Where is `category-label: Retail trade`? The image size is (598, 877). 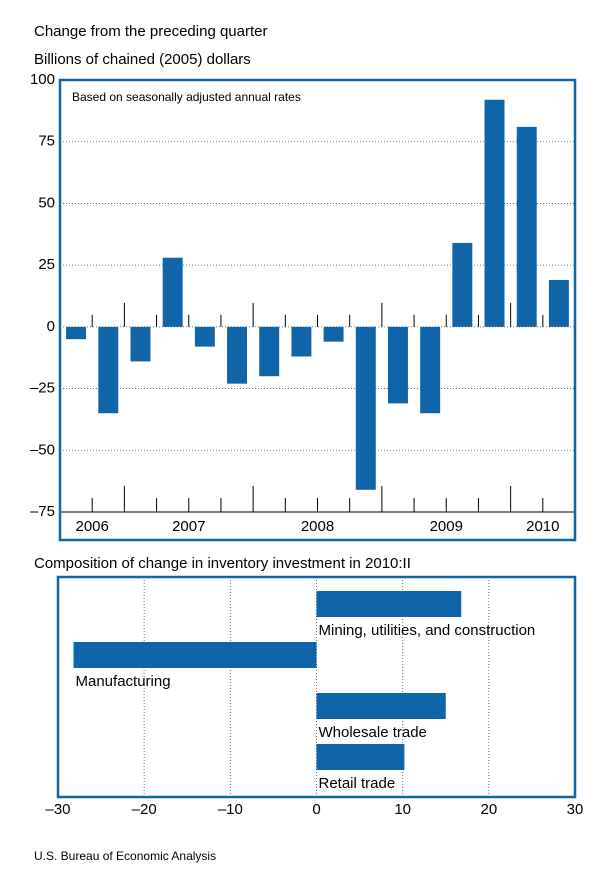 category-label: Retail trade is located at coordinates (357, 783).